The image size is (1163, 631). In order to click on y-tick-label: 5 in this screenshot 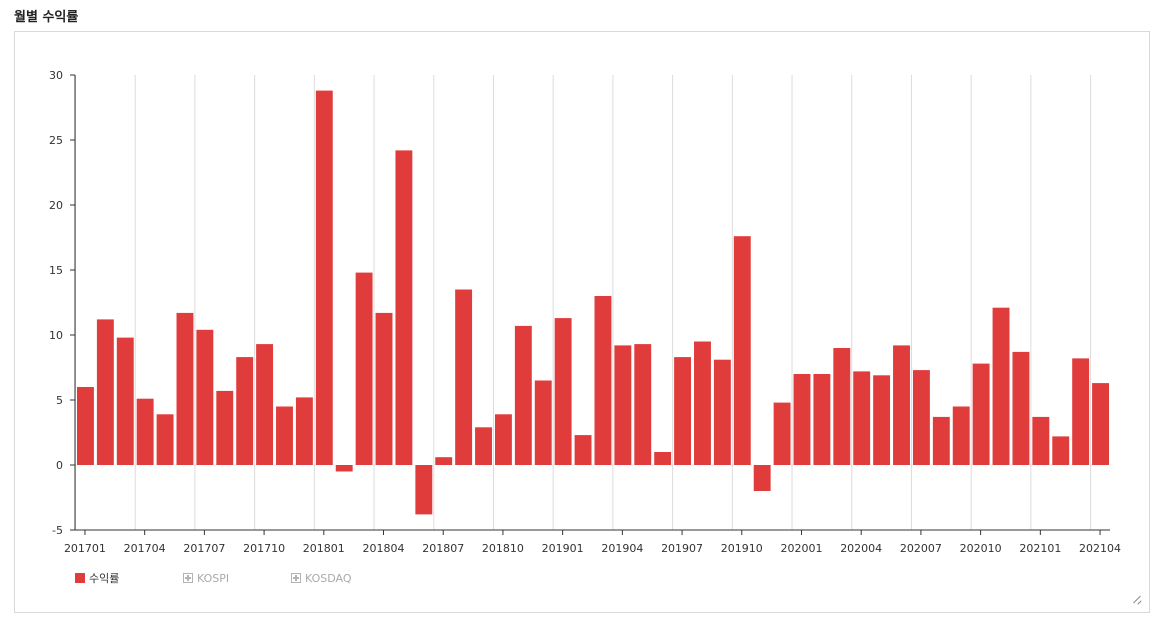, I will do `click(59, 400)`.